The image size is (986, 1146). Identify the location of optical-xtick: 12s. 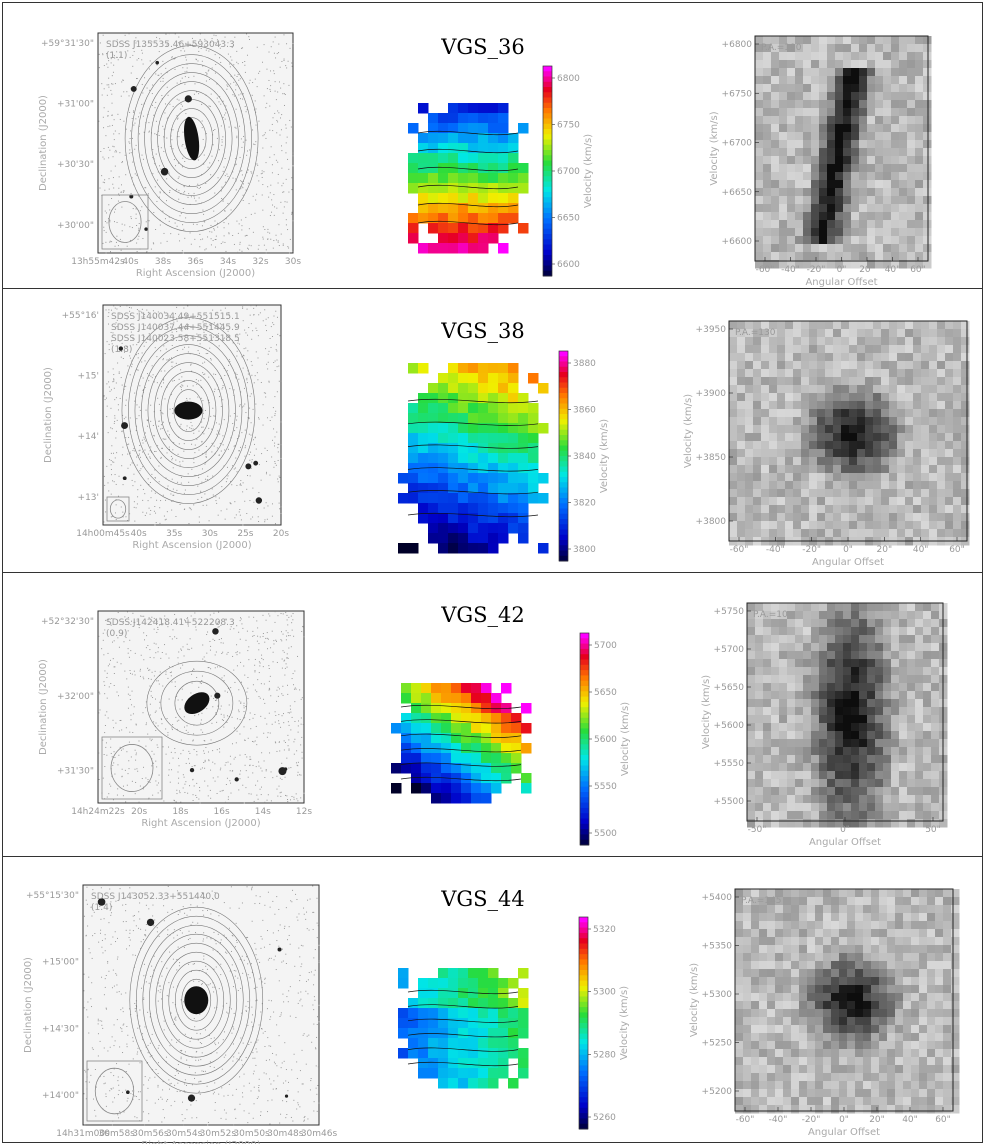
(304, 812).